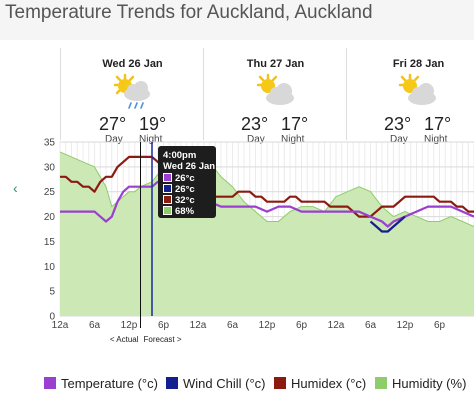 This screenshot has width=474, height=414. What do you see at coordinates (50, 143) in the screenshot?
I see `y-tick-label: 35` at bounding box center [50, 143].